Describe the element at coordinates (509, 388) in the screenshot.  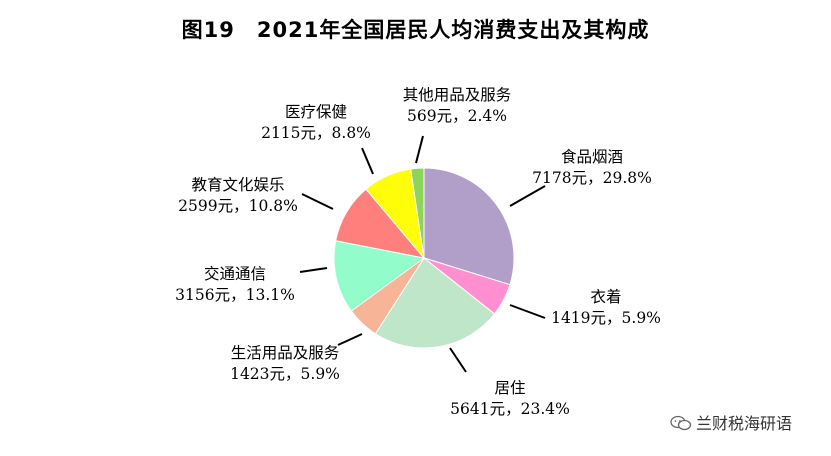
I see `slice-name-label-2: 居住` at that location.